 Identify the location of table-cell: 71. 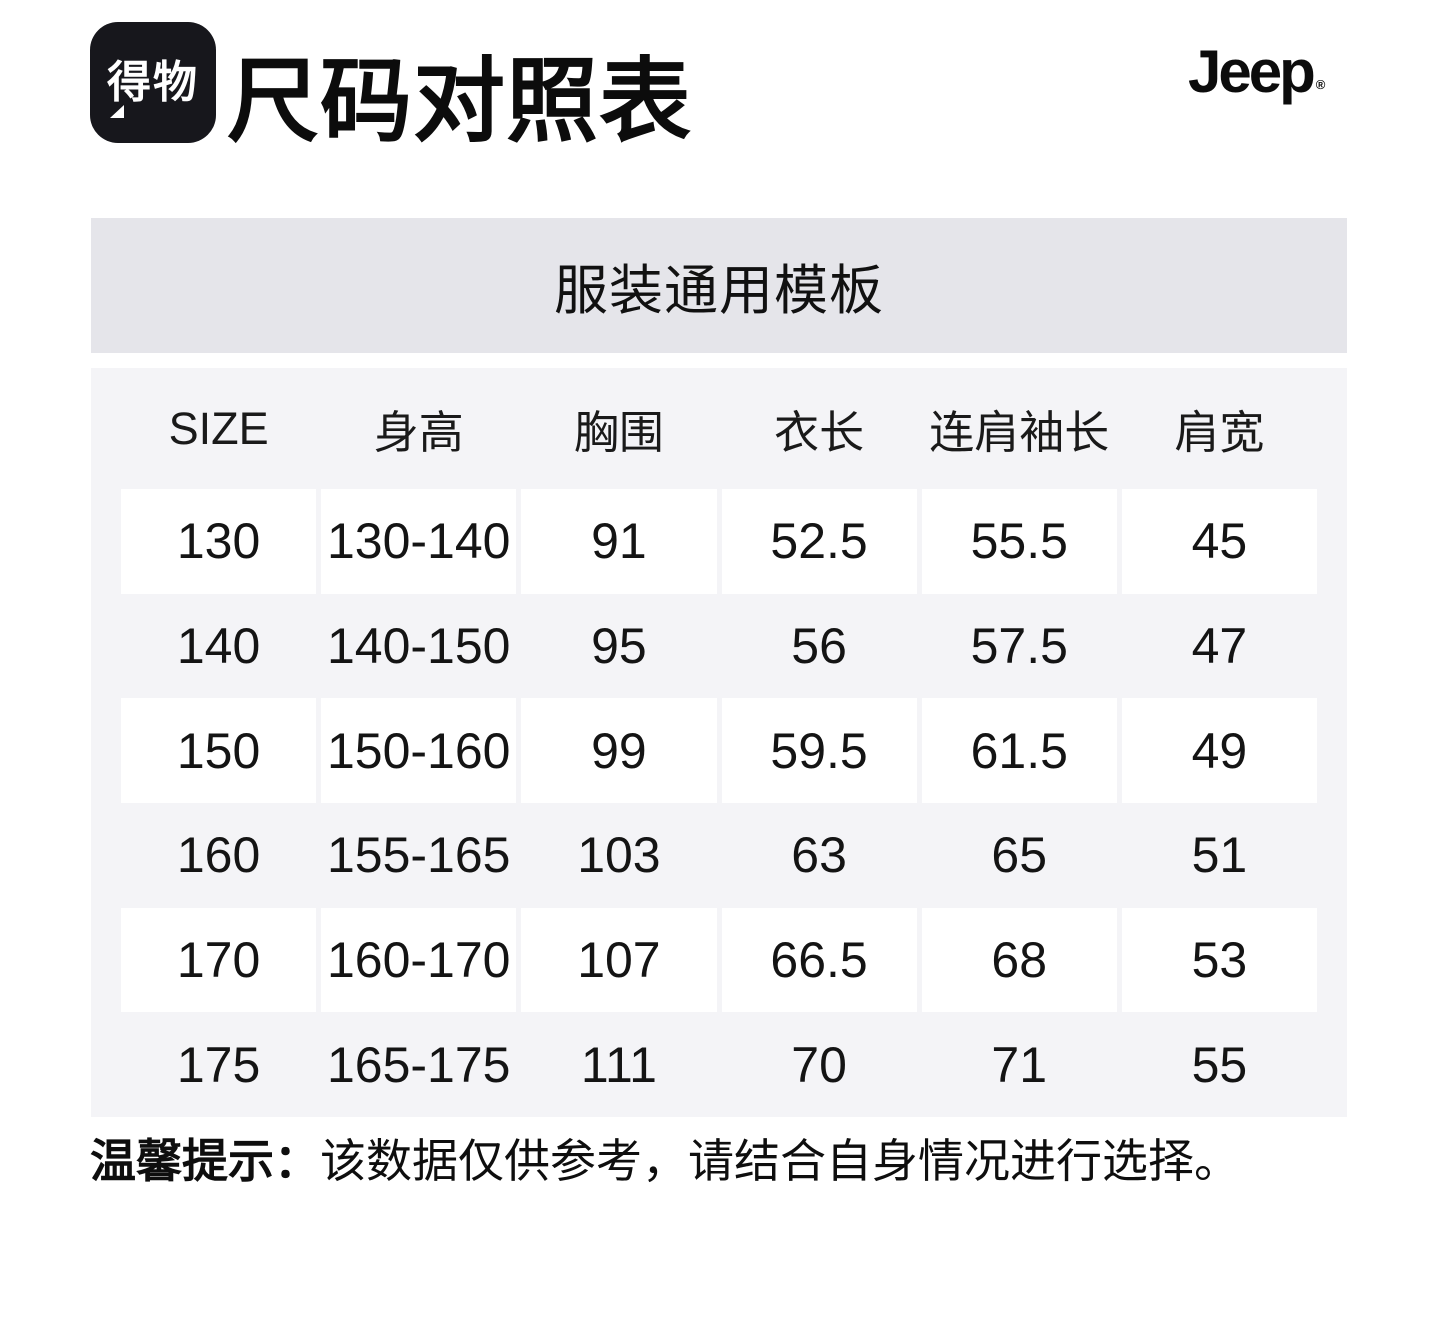
(1019, 1064).